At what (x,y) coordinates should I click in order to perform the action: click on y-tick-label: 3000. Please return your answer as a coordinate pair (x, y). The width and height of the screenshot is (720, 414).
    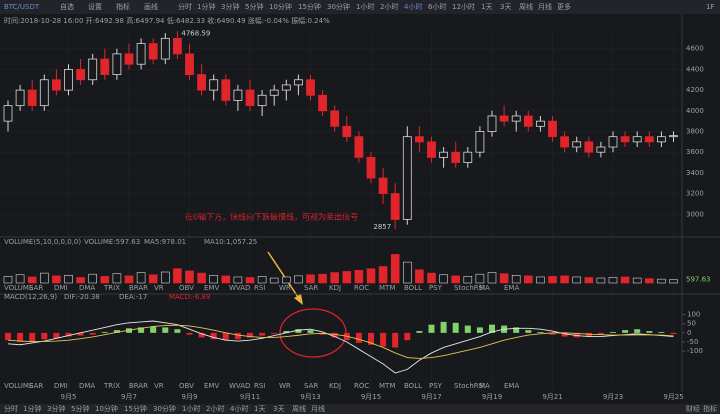
    Looking at the image, I should click on (695, 214).